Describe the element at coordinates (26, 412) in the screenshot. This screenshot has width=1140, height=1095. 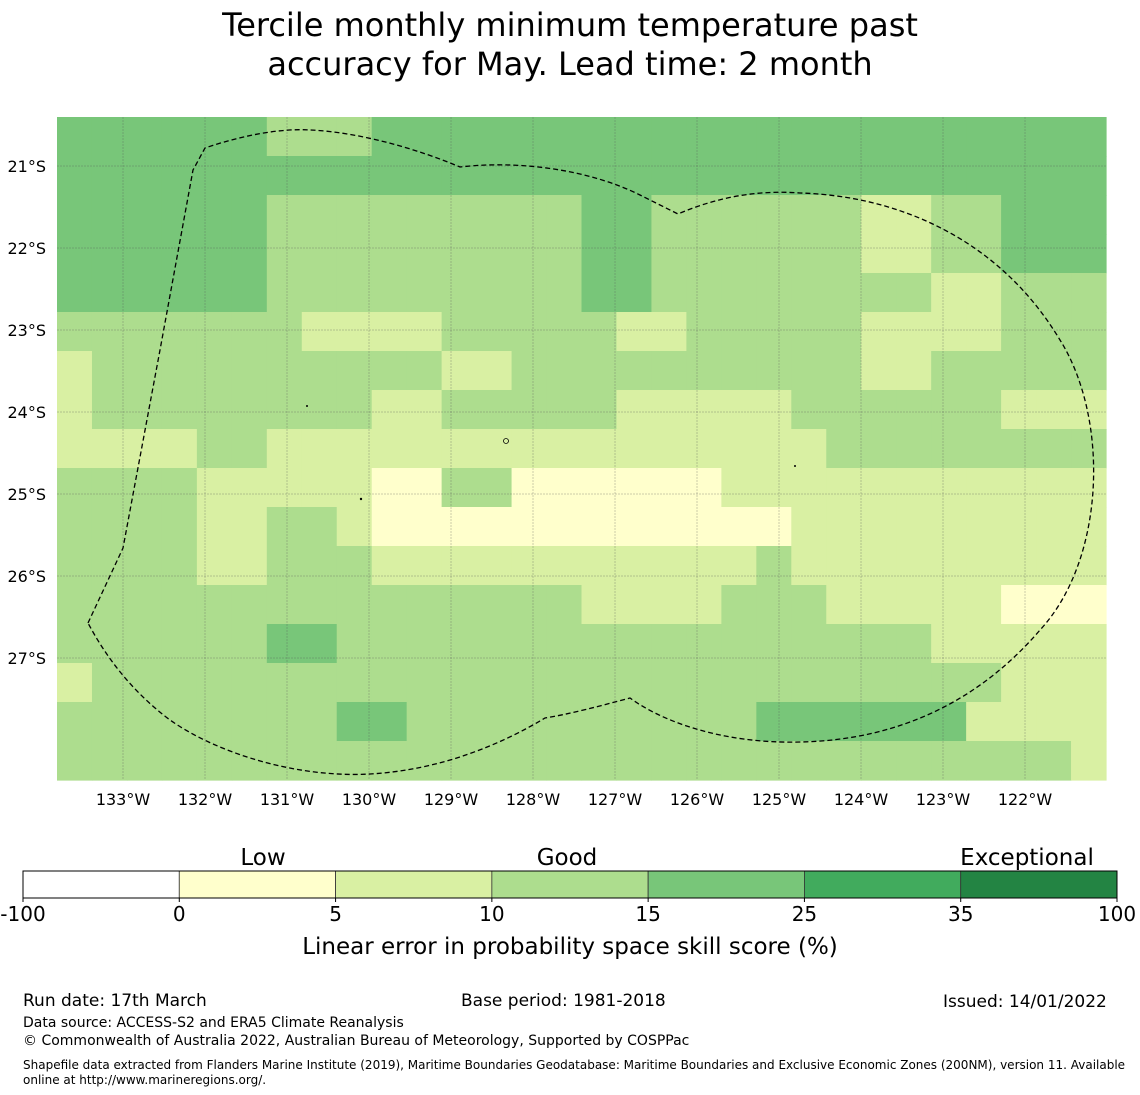
I see `lat-label: 24°S` at that location.